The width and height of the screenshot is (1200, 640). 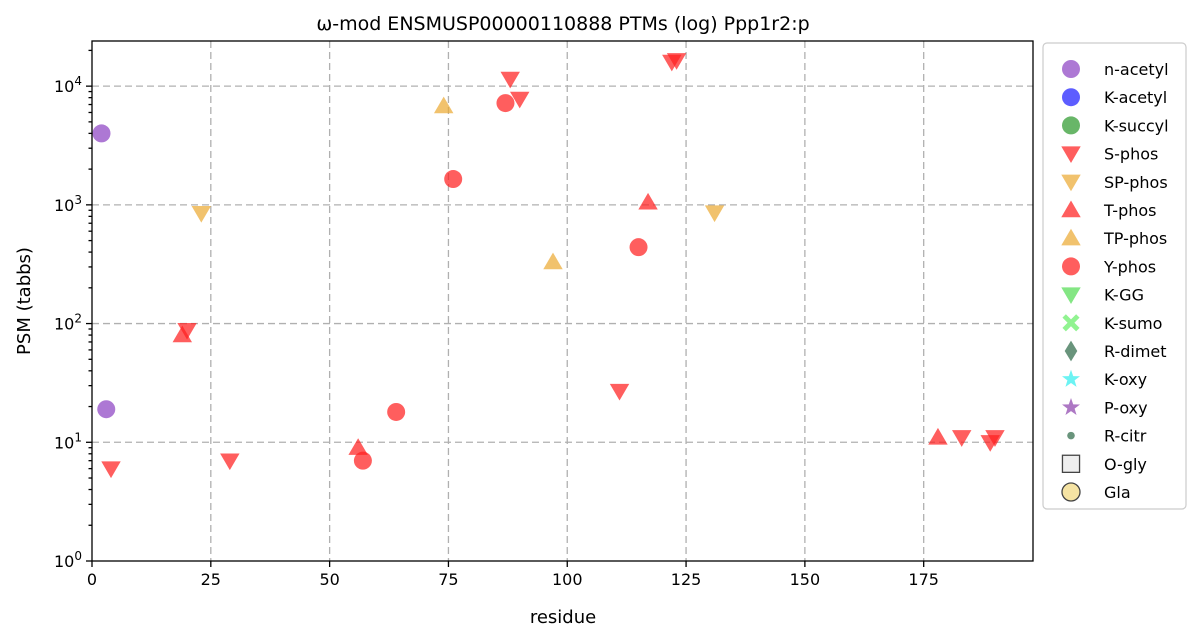 What do you see at coordinates (1135, 238) in the screenshot?
I see `legend-label-TP-phos: TP-phos` at bounding box center [1135, 238].